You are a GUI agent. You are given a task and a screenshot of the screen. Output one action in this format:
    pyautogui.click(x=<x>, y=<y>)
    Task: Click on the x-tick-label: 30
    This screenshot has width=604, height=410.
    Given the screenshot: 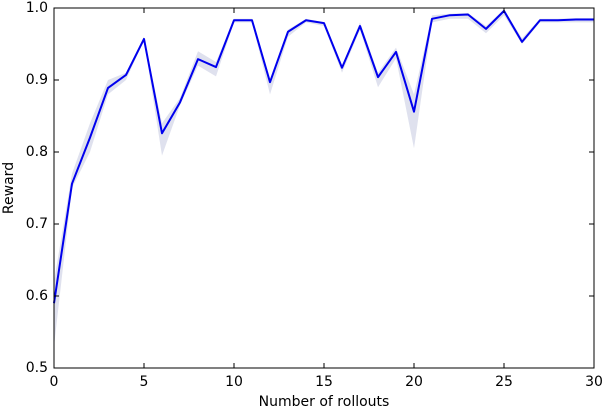 What is the action you would take?
    pyautogui.click(x=594, y=382)
    